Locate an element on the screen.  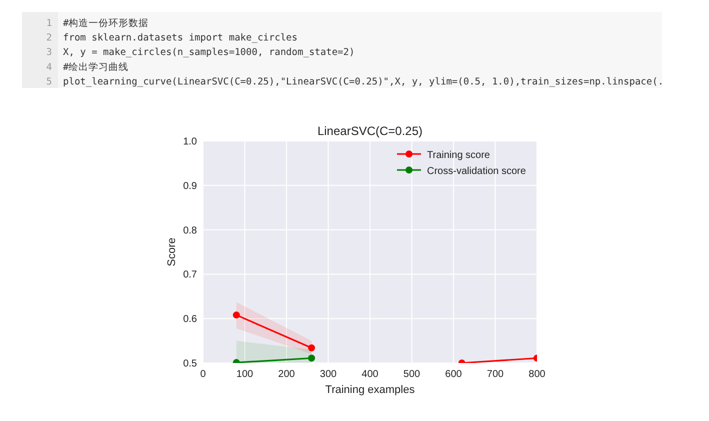
y-tick-label: 0.6 is located at coordinates (190, 320).